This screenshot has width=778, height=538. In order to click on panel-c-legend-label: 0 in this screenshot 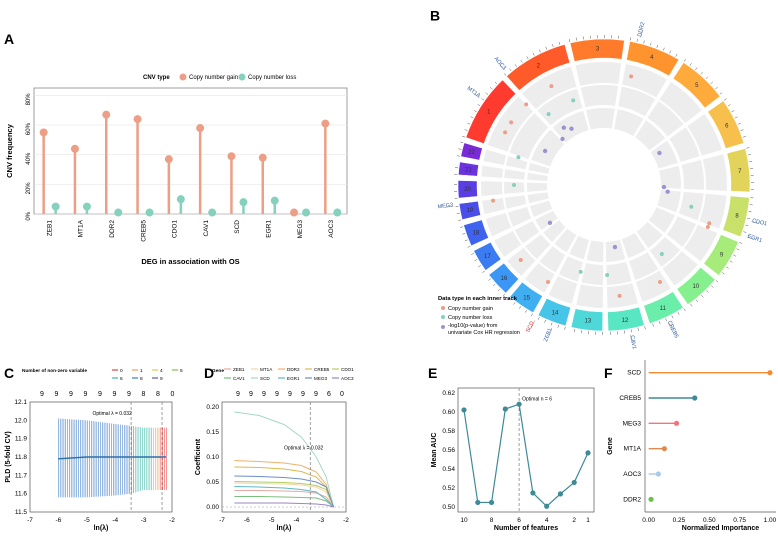, I will do `click(121, 371)`.